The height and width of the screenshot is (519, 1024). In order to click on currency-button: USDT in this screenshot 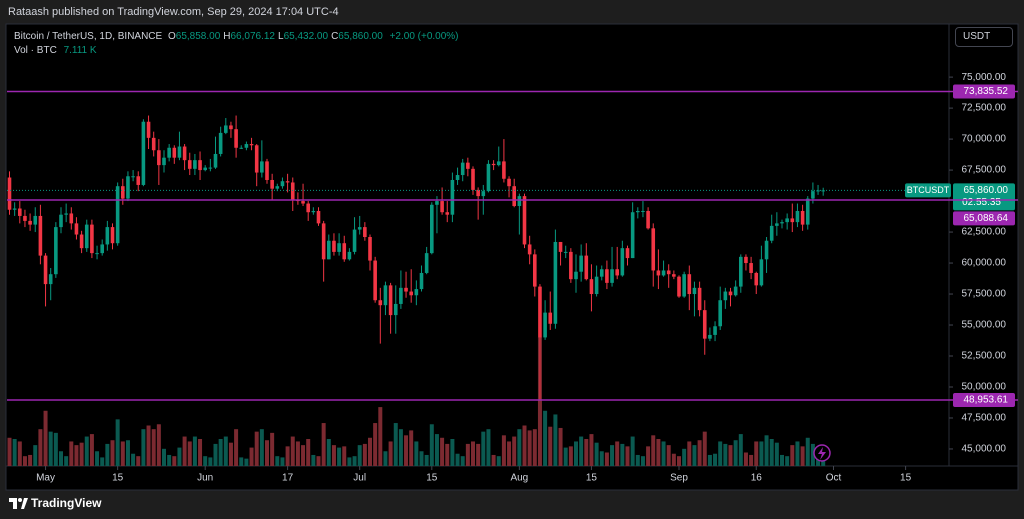, I will do `click(984, 37)`.